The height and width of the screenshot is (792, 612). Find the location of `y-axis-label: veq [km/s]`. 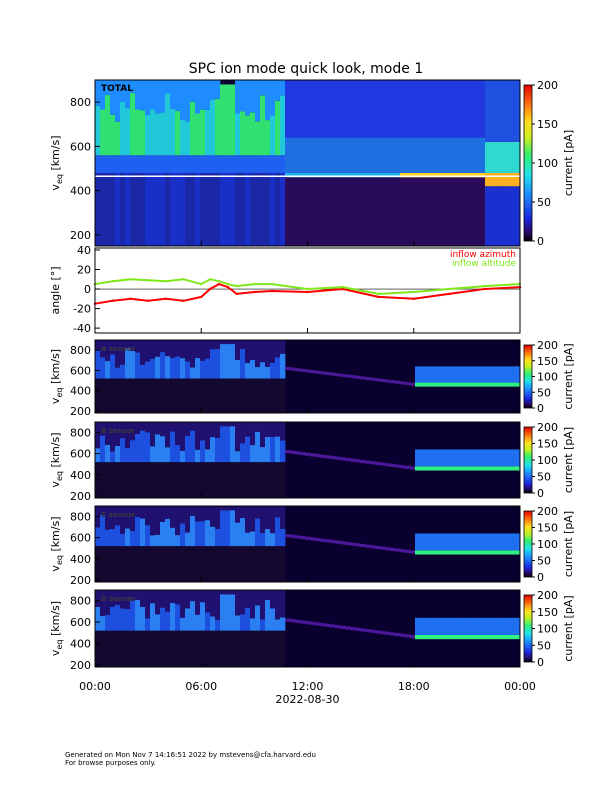

y-axis-label: veq [km/s] is located at coordinates (56, 162).